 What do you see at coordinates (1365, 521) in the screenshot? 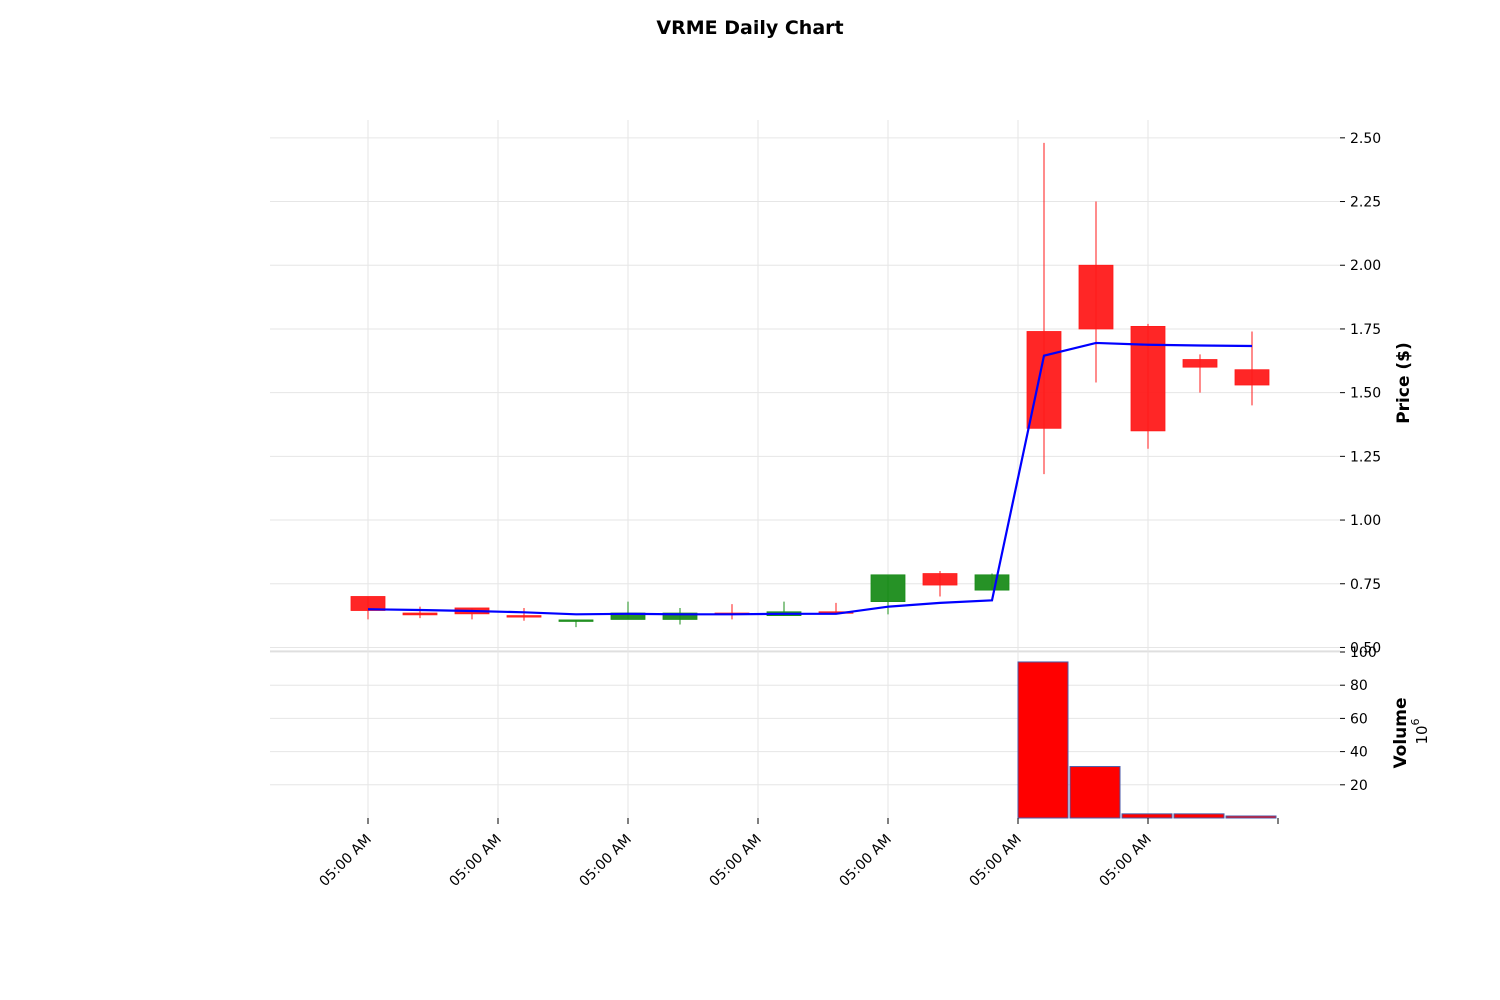
I see `price-tick-label: 1.00` at bounding box center [1365, 521].